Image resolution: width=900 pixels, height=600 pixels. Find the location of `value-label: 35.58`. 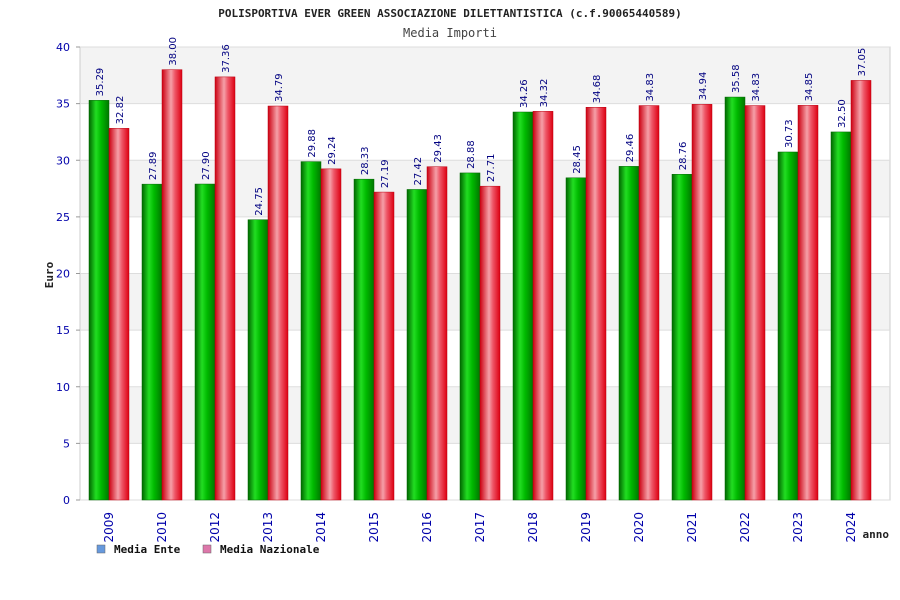

value-label: 35.58 is located at coordinates (736, 78).